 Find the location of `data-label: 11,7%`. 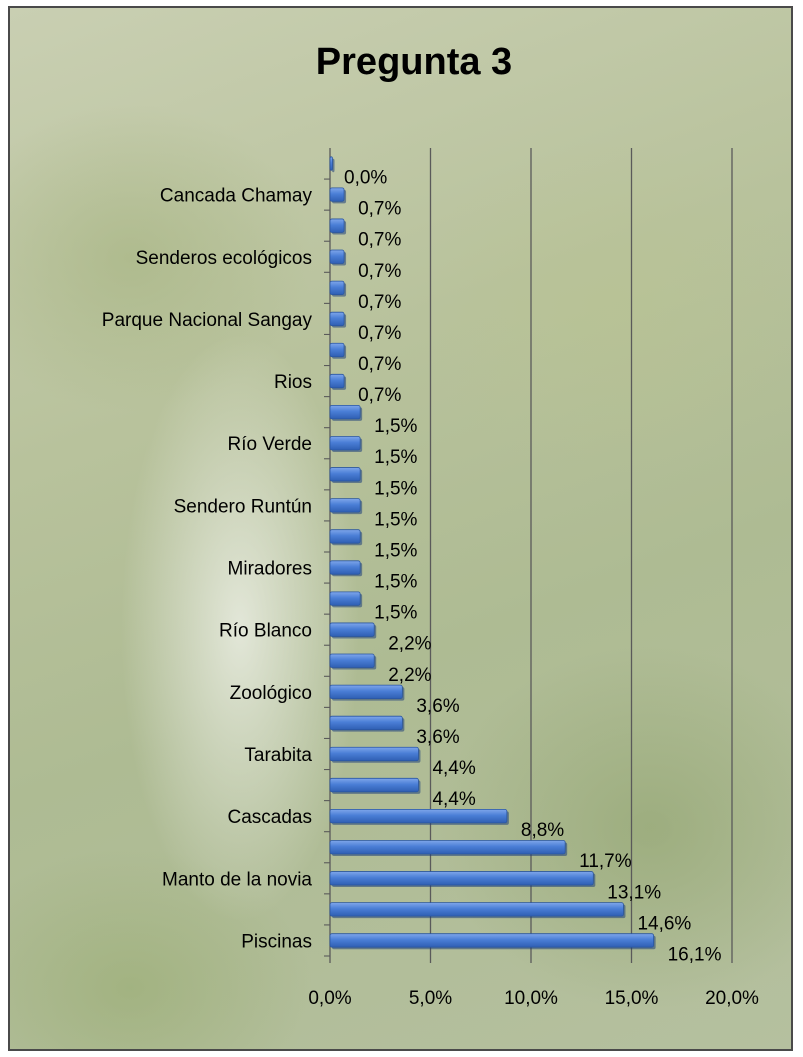

data-label: 11,7% is located at coordinates (605, 861).